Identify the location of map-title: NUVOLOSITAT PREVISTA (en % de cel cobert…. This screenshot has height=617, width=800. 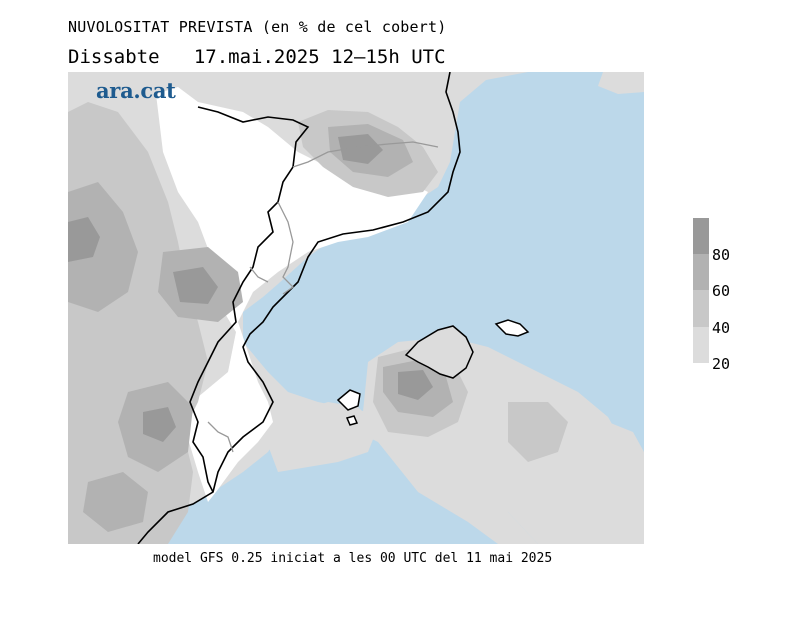
(257, 27).